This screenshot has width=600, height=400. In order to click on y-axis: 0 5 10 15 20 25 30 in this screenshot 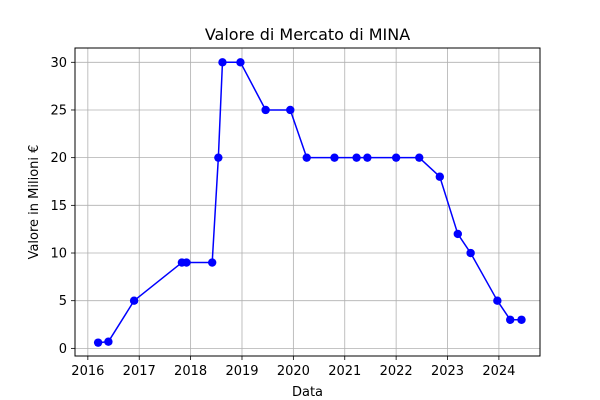, I will do `click(62, 206)`.